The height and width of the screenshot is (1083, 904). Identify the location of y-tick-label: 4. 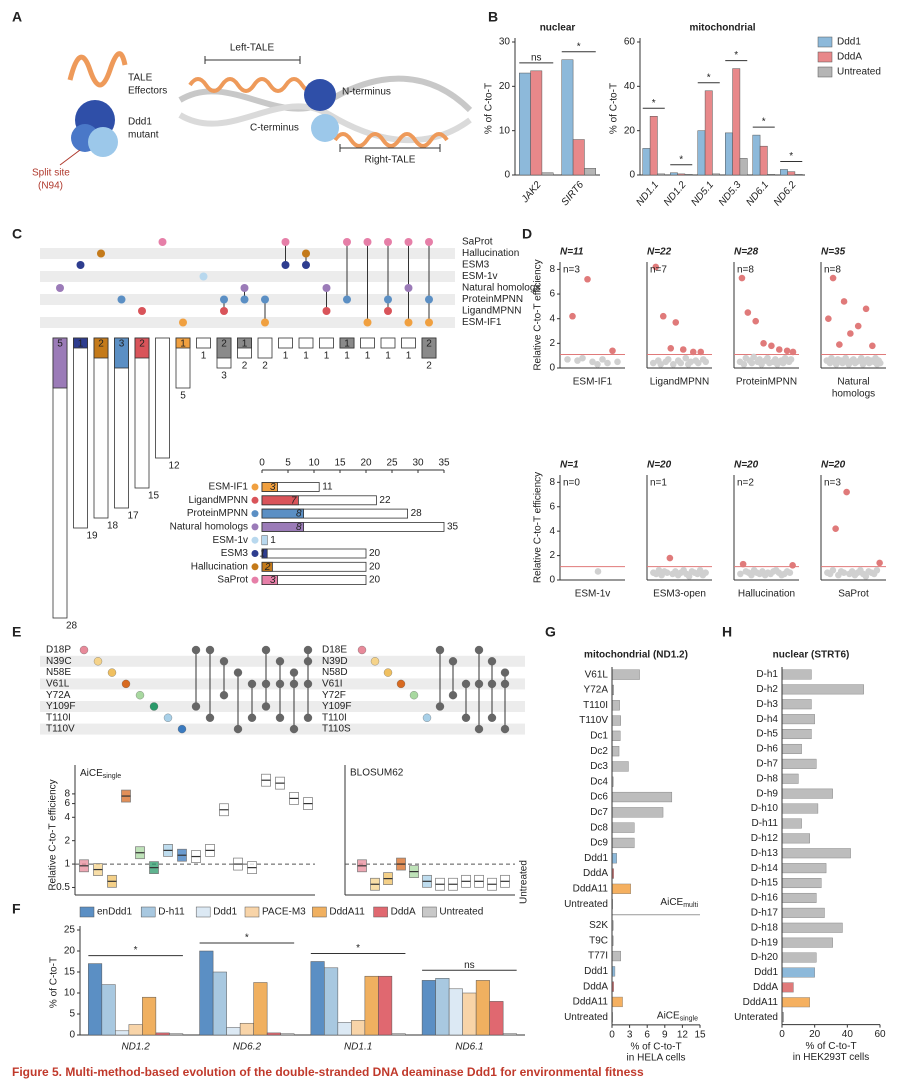
(552, 318).